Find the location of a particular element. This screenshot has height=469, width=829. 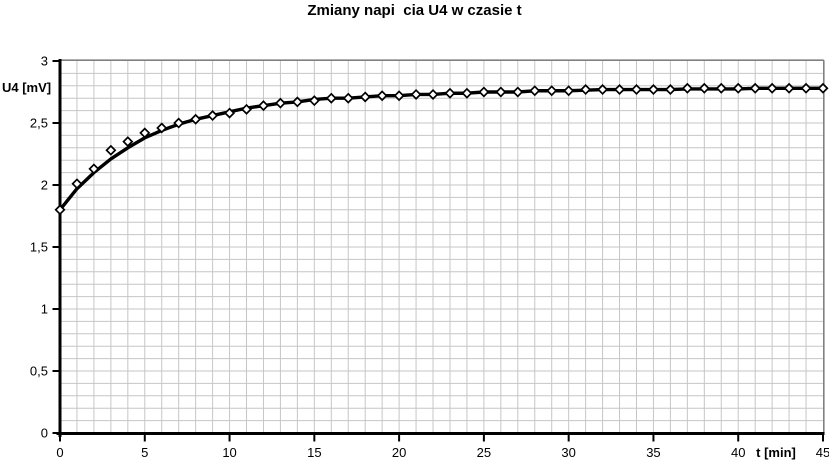

x-tick-label: 25 is located at coordinates (484, 452).